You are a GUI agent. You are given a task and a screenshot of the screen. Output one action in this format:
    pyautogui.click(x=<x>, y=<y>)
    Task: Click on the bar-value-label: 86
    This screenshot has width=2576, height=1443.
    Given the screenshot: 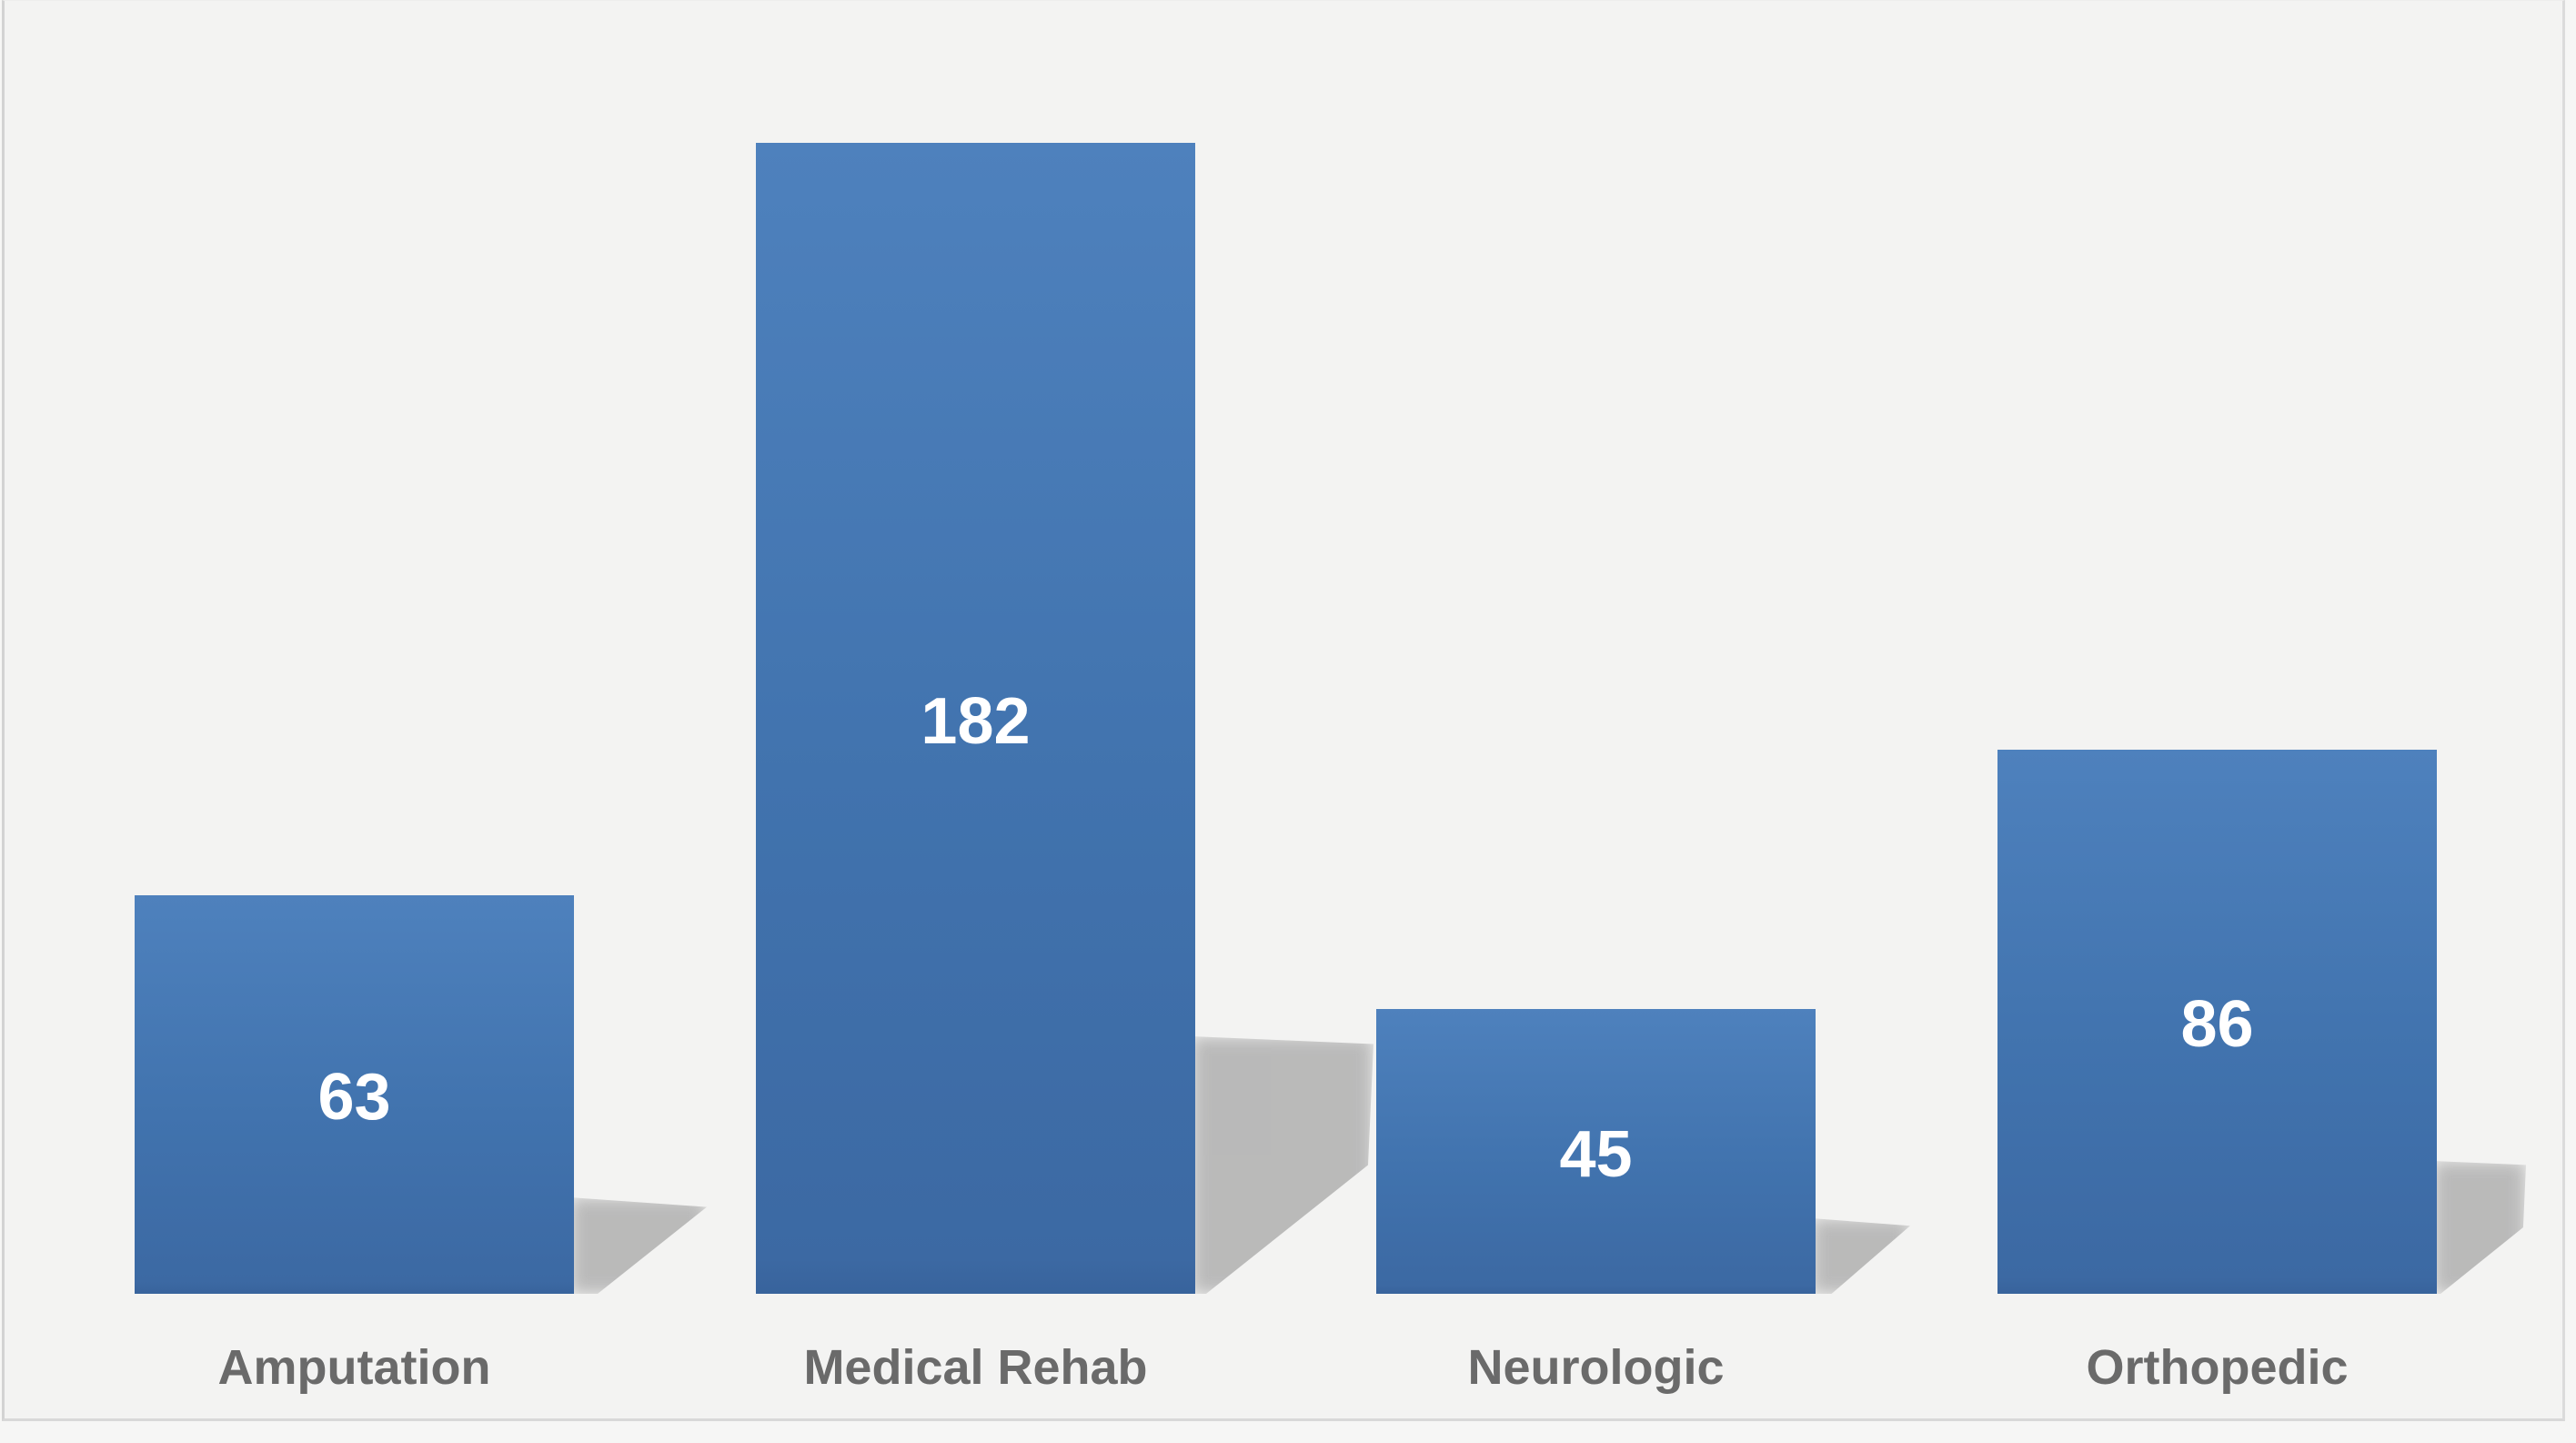 What is the action you would take?
    pyautogui.click(x=2217, y=1024)
    